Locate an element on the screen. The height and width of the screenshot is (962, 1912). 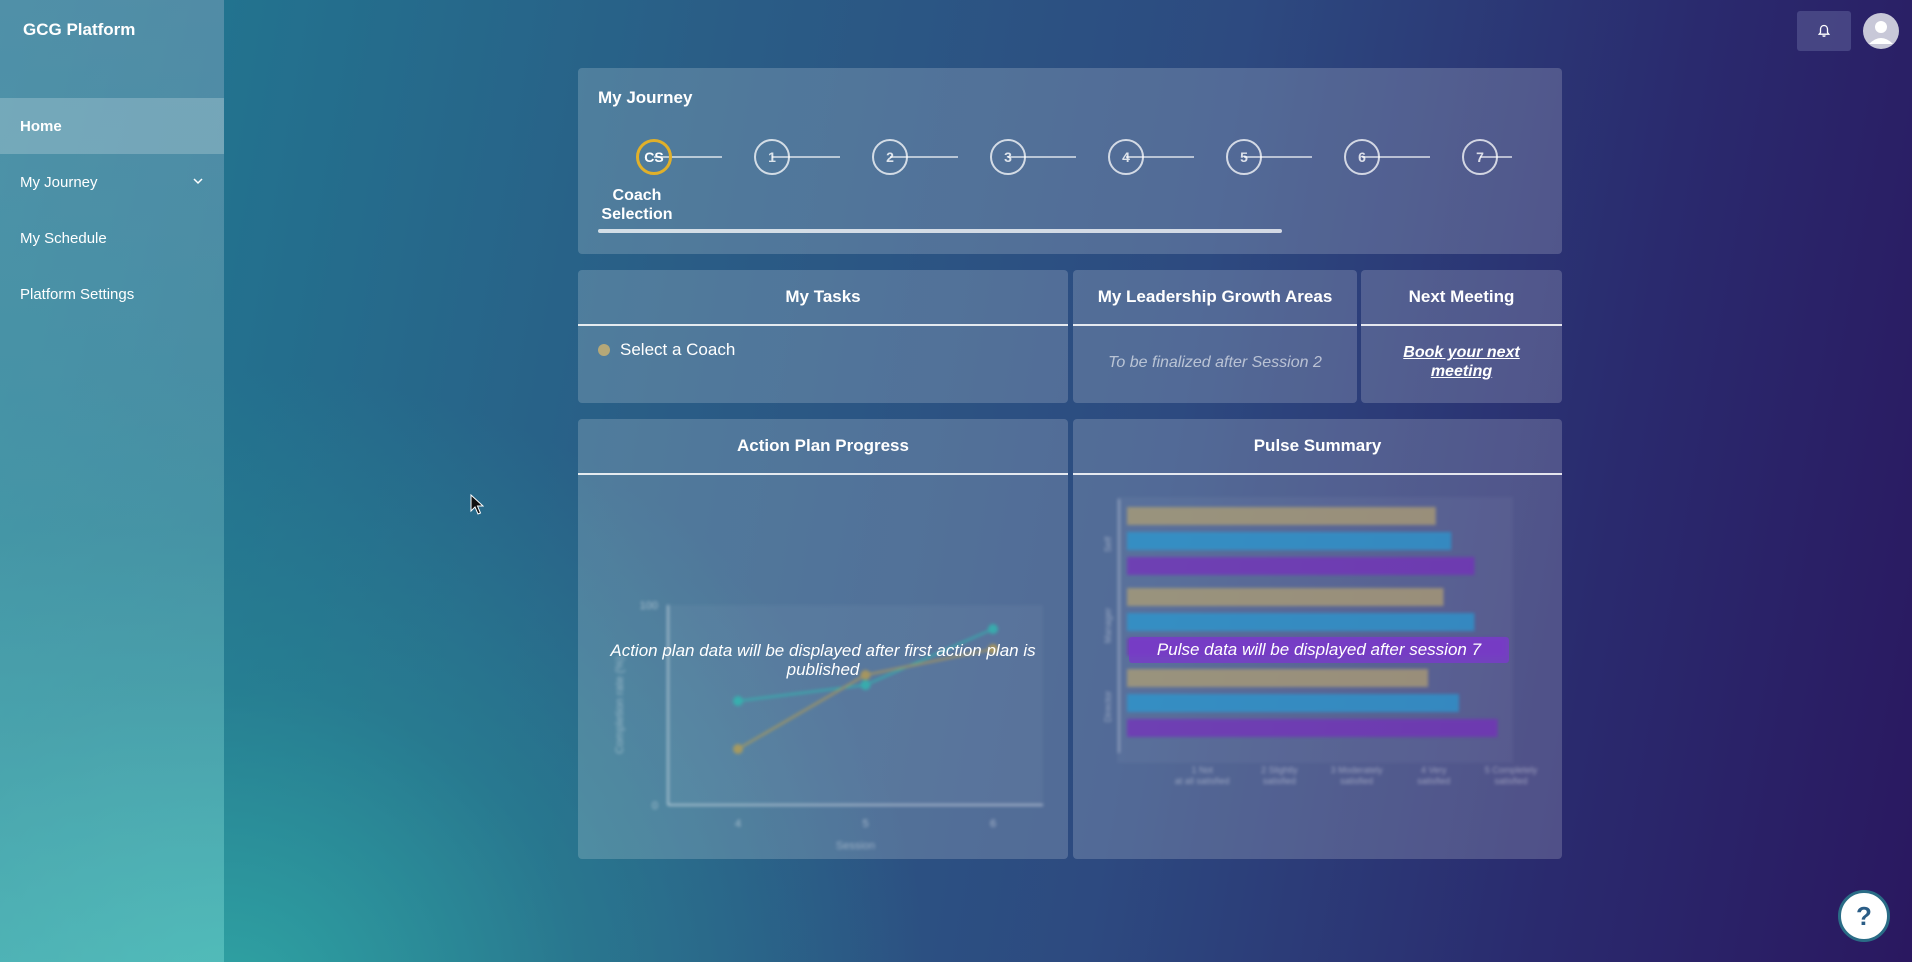
growth-areas-title: My Leadership Growth Areas is located at coordinates (1215, 298).